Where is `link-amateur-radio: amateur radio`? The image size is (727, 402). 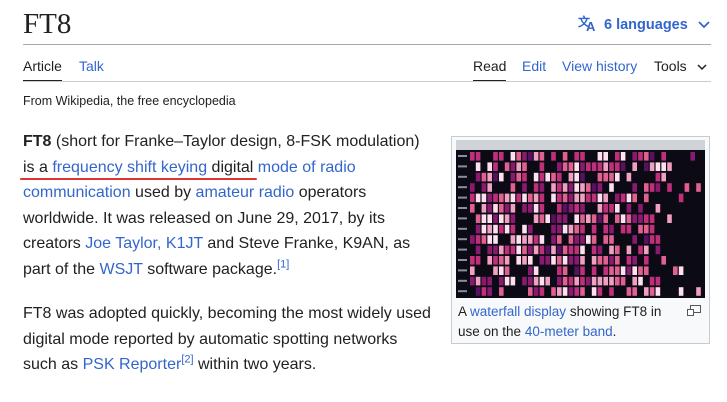 link-amateur-radio: amateur radio is located at coordinates (245, 193).